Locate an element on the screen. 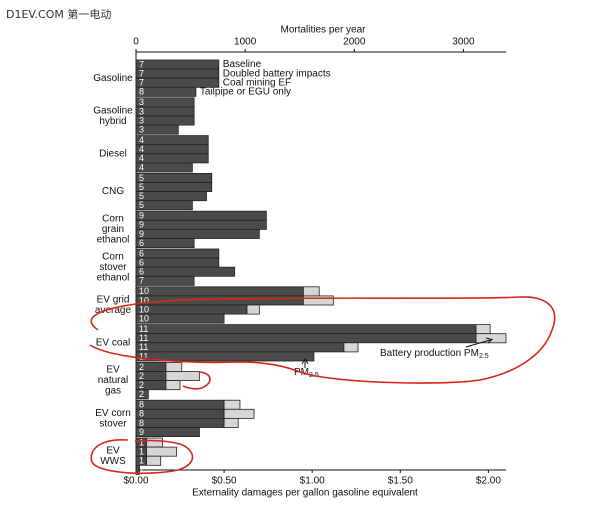 This screenshot has height=510, width=600. x2-tick-label: 2000 is located at coordinates (354, 42).